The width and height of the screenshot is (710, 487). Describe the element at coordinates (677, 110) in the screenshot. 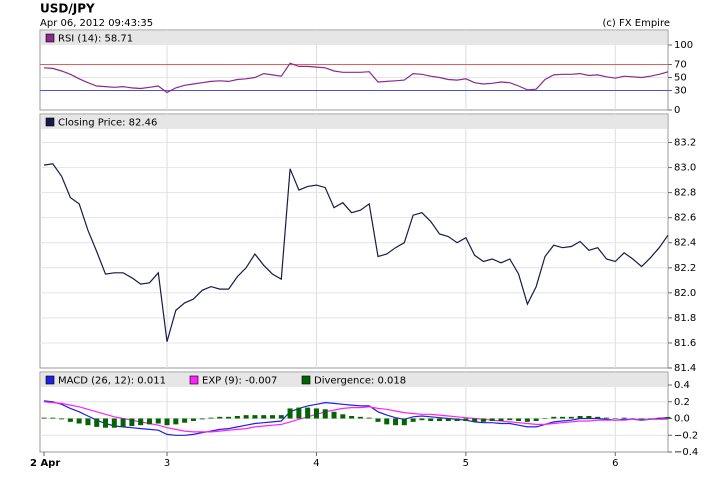

I see `y-tick-label: 0` at that location.